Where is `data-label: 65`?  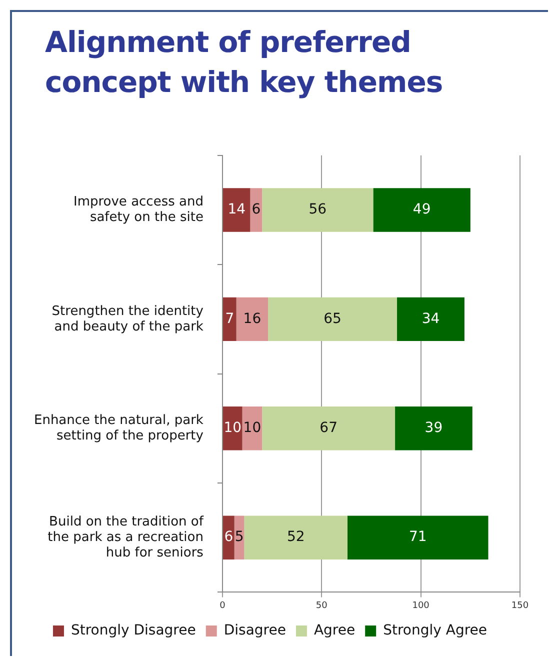 data-label: 65 is located at coordinates (333, 318).